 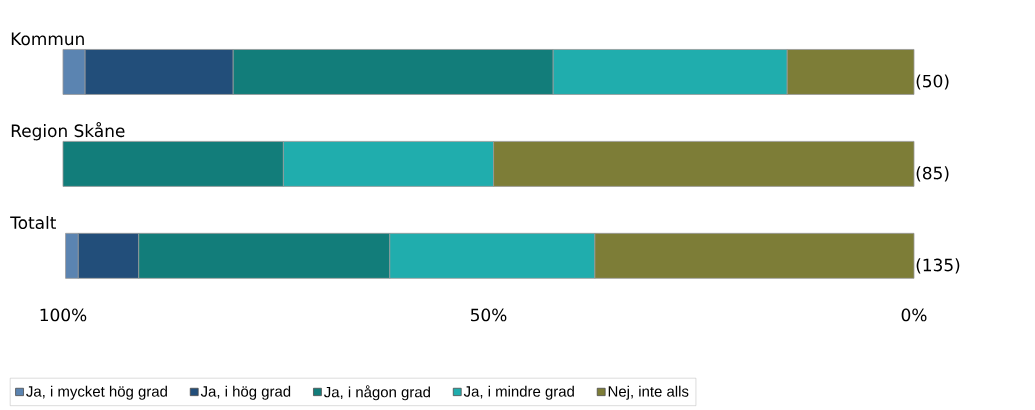 What do you see at coordinates (63, 315) in the screenshot?
I see `x-tick-label: 100%` at bounding box center [63, 315].